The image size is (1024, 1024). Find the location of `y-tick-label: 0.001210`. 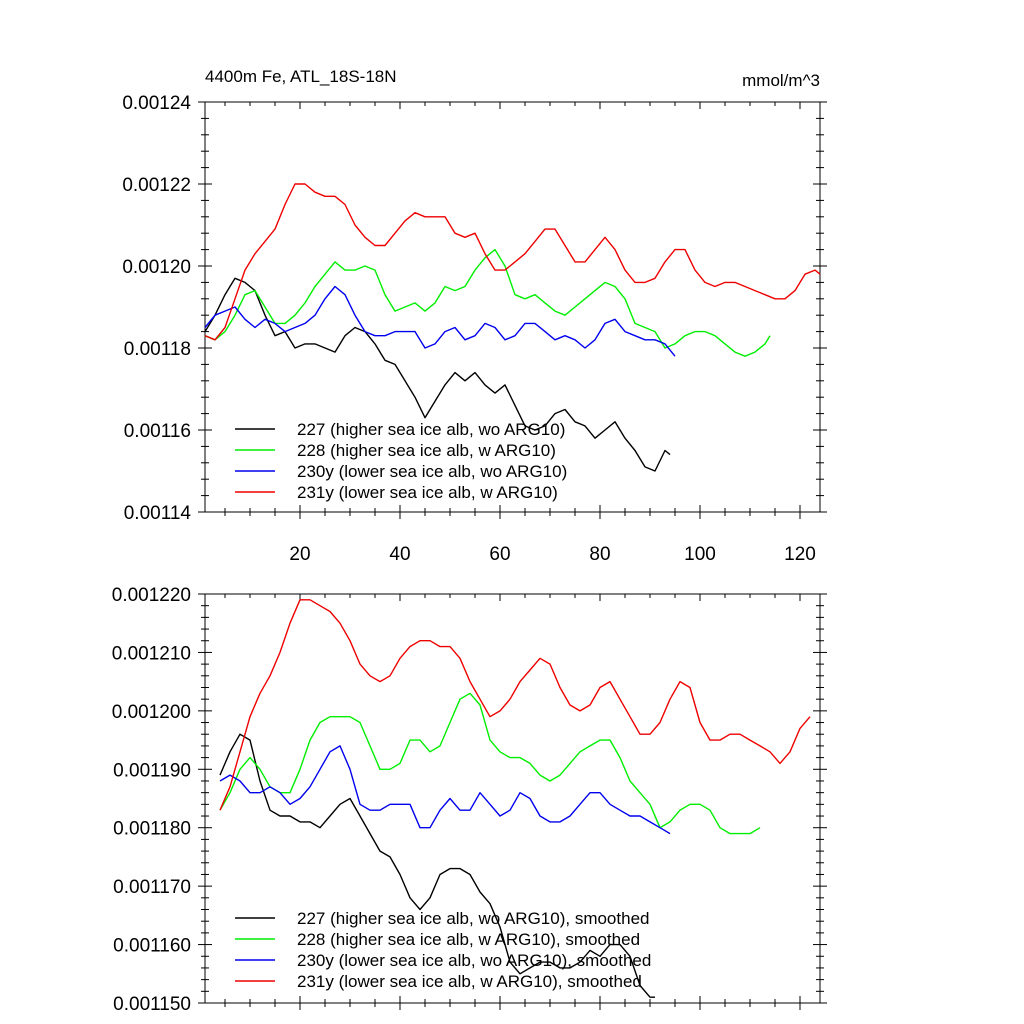

y-tick-label: 0.001210 is located at coordinates (151, 653).